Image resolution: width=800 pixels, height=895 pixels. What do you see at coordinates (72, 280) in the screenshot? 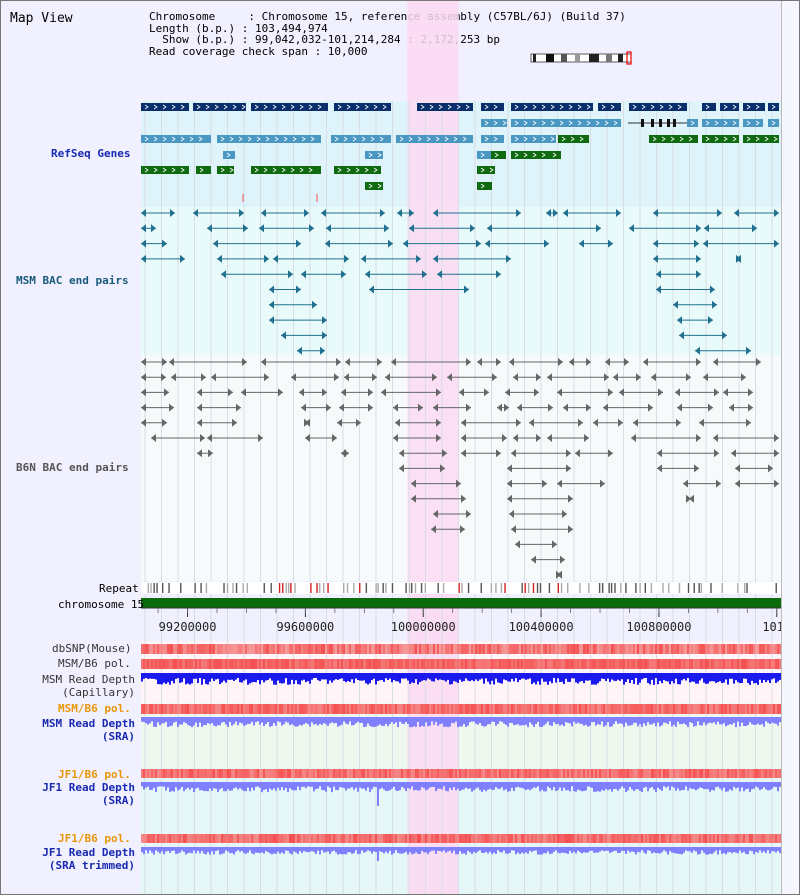
I see `msm-bac-label: MSM BAC end pairs` at bounding box center [72, 280].